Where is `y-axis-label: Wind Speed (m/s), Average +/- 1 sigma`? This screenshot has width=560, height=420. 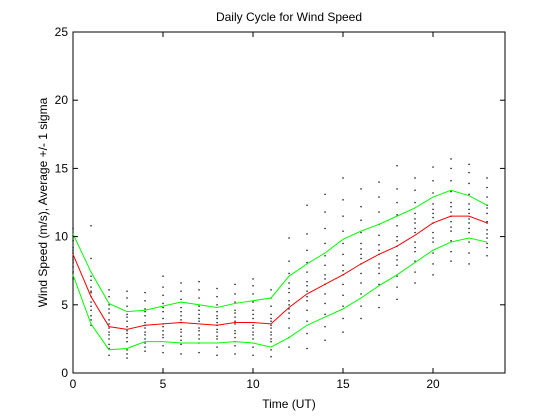
y-axis-label: Wind Speed (m/s), Average +/- 1 sigma is located at coordinates (43, 202).